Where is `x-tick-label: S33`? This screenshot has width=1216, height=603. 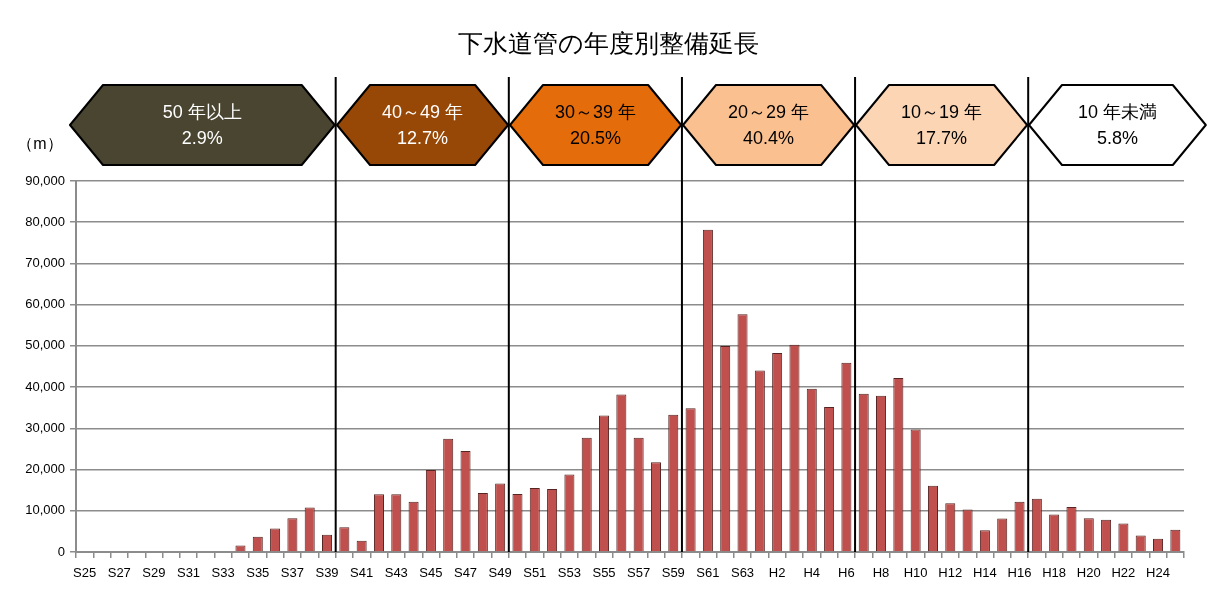
x-tick-label: S33 is located at coordinates (223, 573).